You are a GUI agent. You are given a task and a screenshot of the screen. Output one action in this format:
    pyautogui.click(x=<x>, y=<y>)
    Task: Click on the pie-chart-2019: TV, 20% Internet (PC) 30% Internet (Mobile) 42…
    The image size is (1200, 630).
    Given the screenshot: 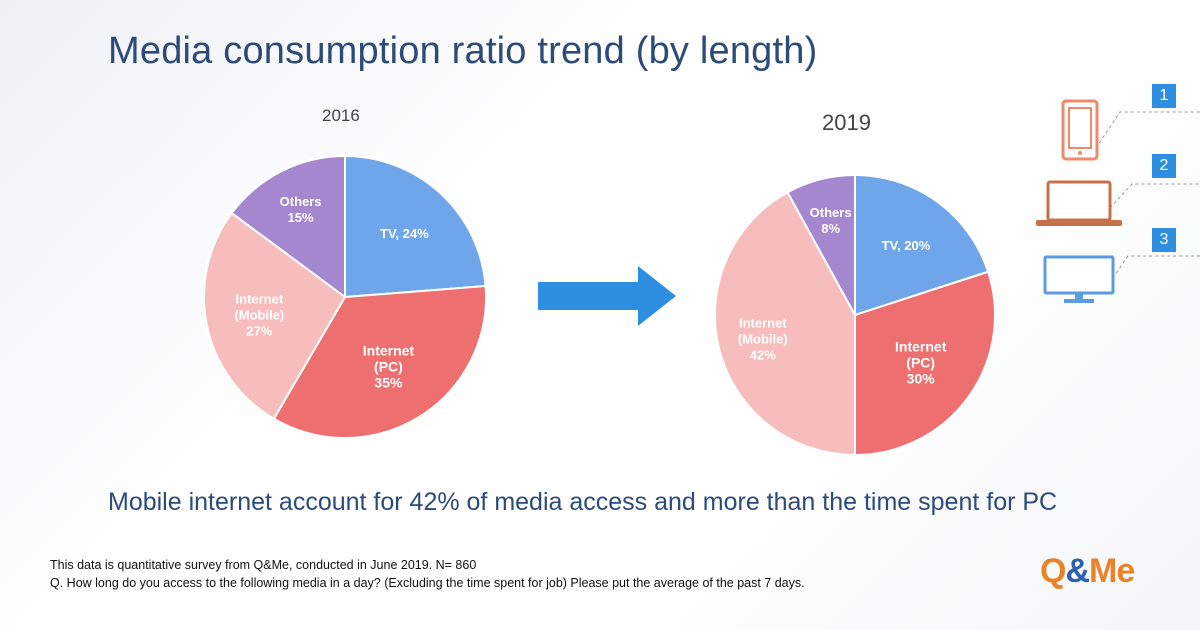 What is the action you would take?
    pyautogui.click(x=855, y=315)
    